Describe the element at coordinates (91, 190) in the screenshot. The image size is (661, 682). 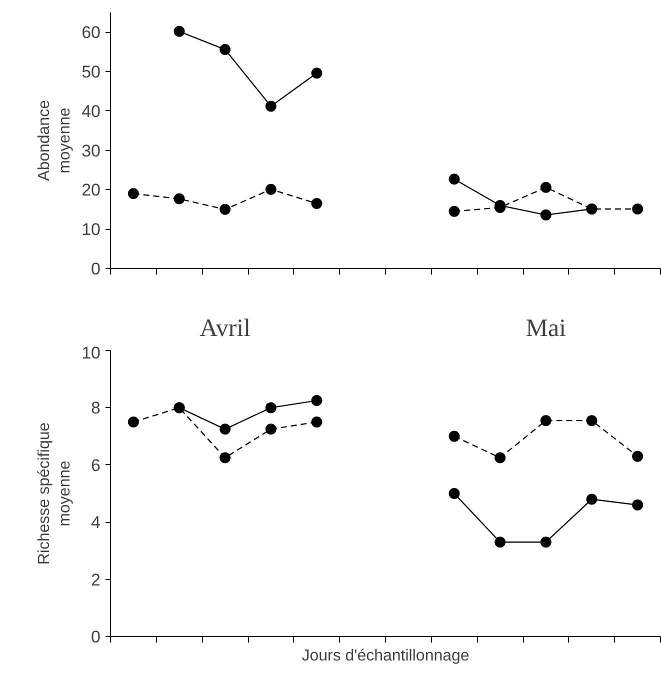
I see `y-tick-label: 20` at that location.